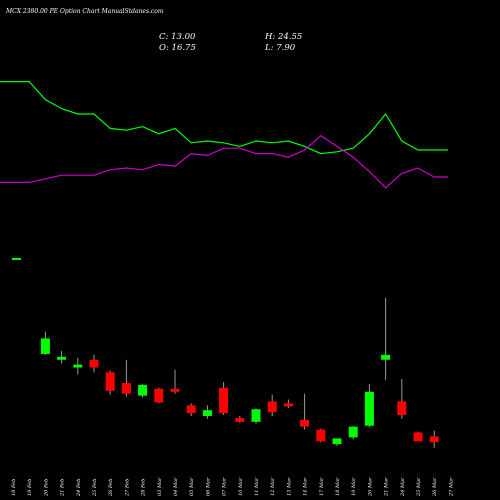 The height and width of the screenshot is (500, 500). I want to click on green-indicator-line, so click(224, 117).